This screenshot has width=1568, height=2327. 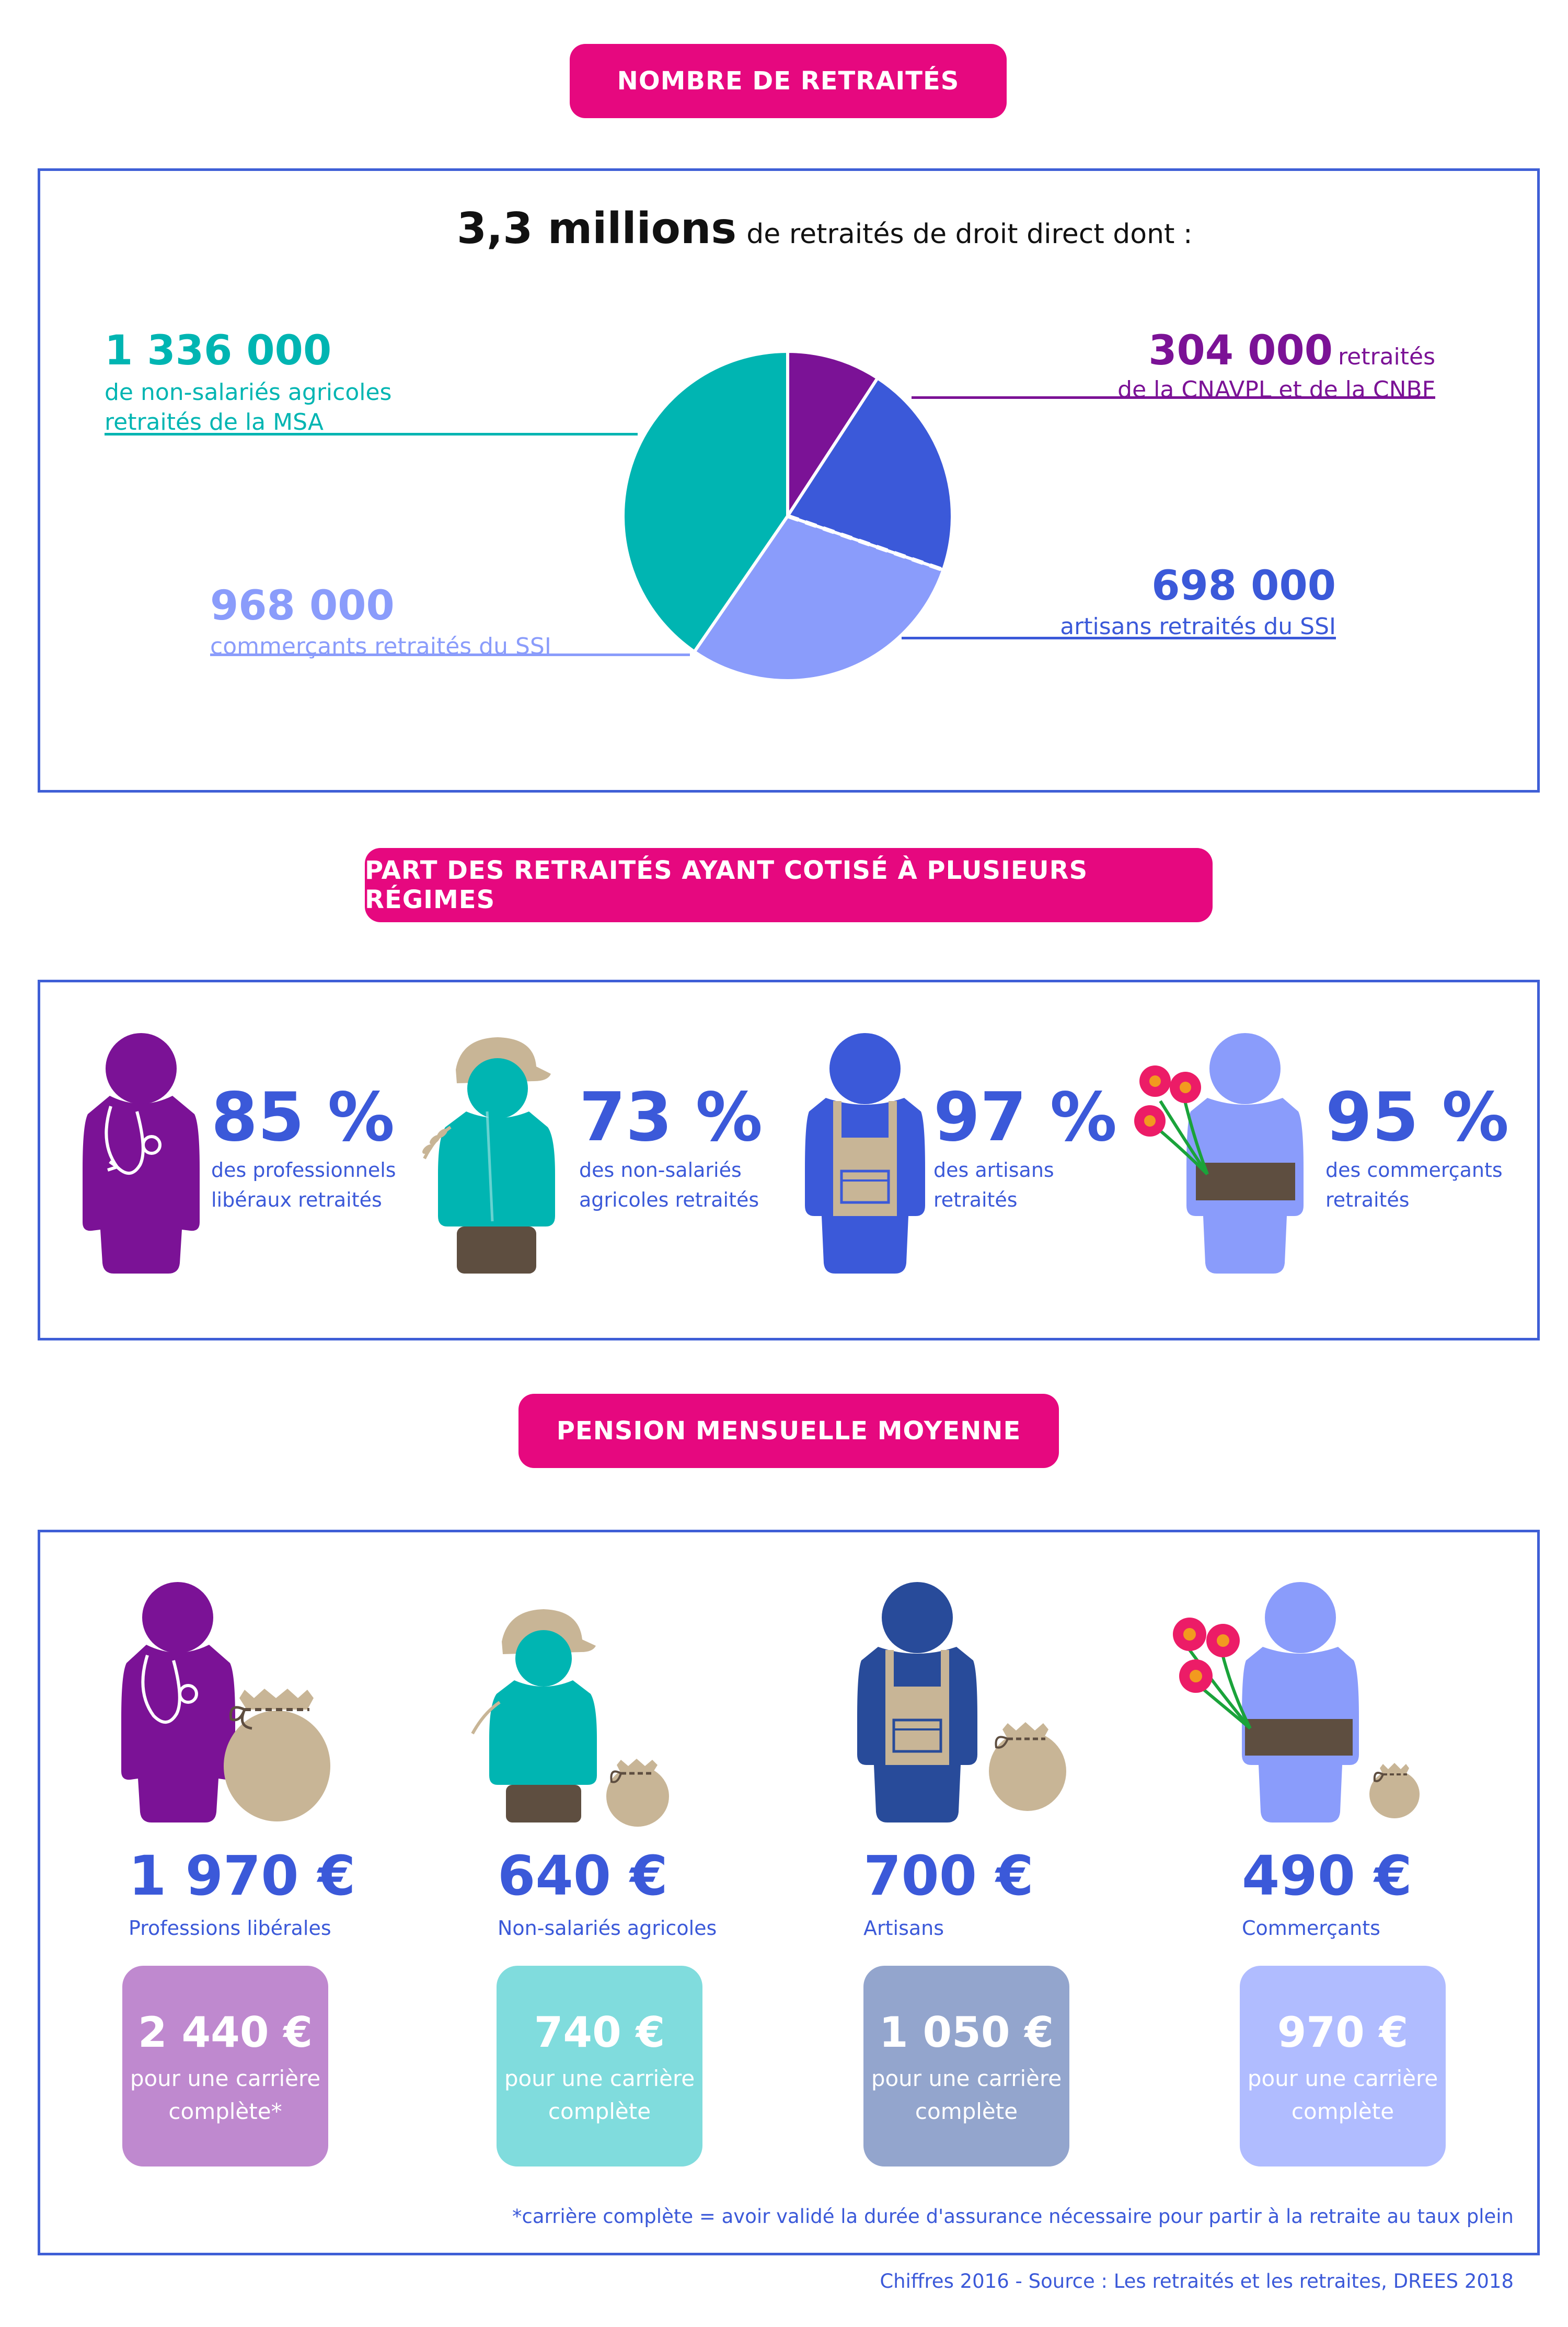 What do you see at coordinates (1342, 2078) in the screenshot?
I see `full-career-line1-4: pour une carrière` at bounding box center [1342, 2078].